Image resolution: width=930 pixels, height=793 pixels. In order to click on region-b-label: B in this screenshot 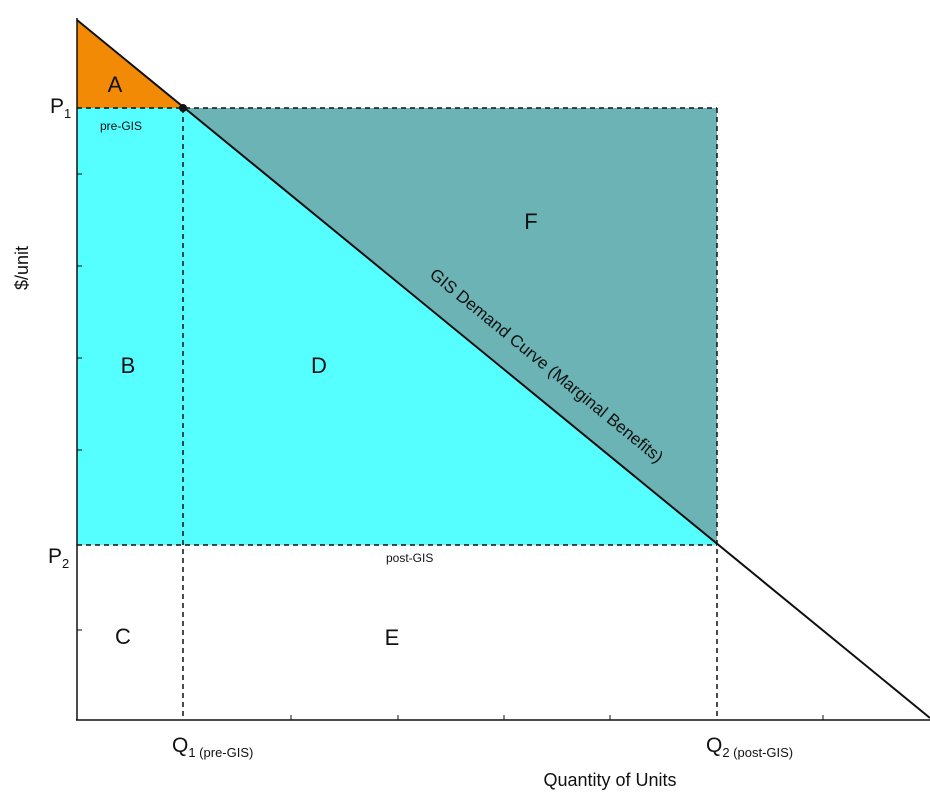, I will do `click(128, 365)`.